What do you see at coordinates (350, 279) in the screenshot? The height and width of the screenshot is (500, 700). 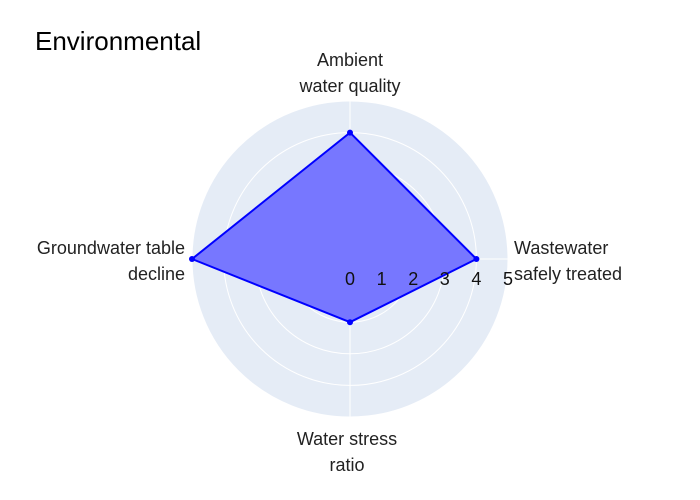 I see `radial-tick-label: 0` at bounding box center [350, 279].